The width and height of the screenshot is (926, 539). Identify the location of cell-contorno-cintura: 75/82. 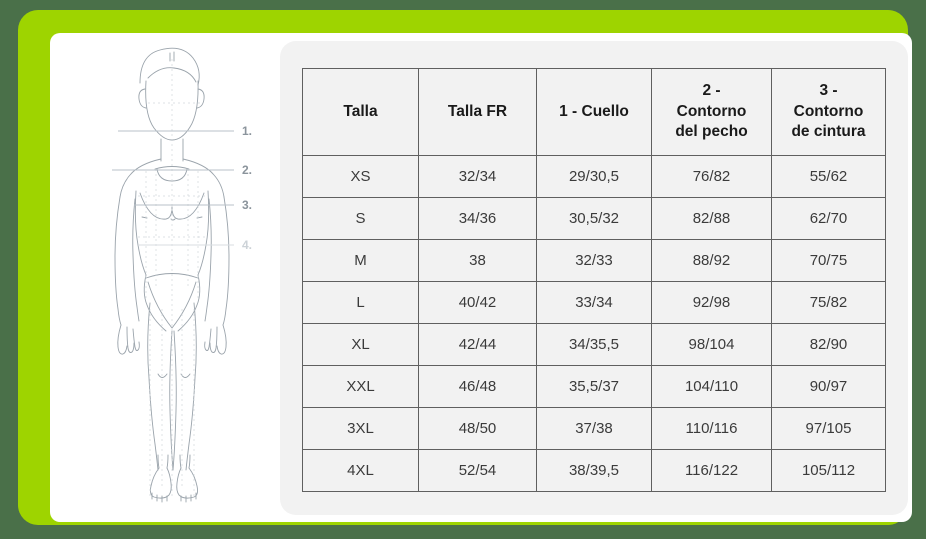
(828, 302).